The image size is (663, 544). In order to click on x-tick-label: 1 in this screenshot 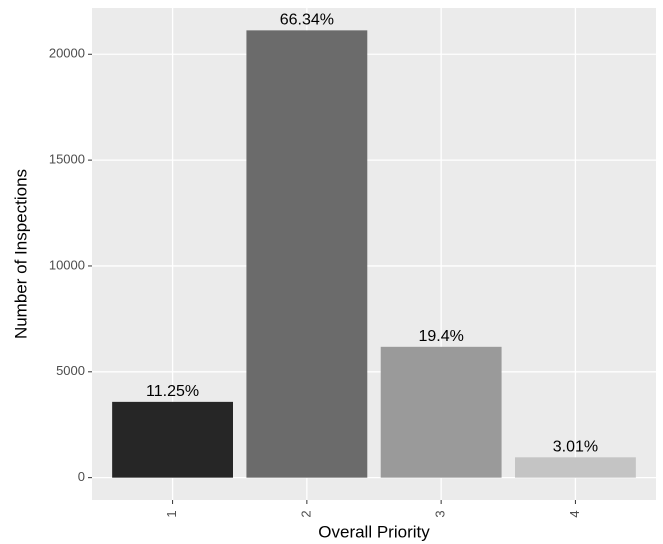, I will do `click(171, 513)`.